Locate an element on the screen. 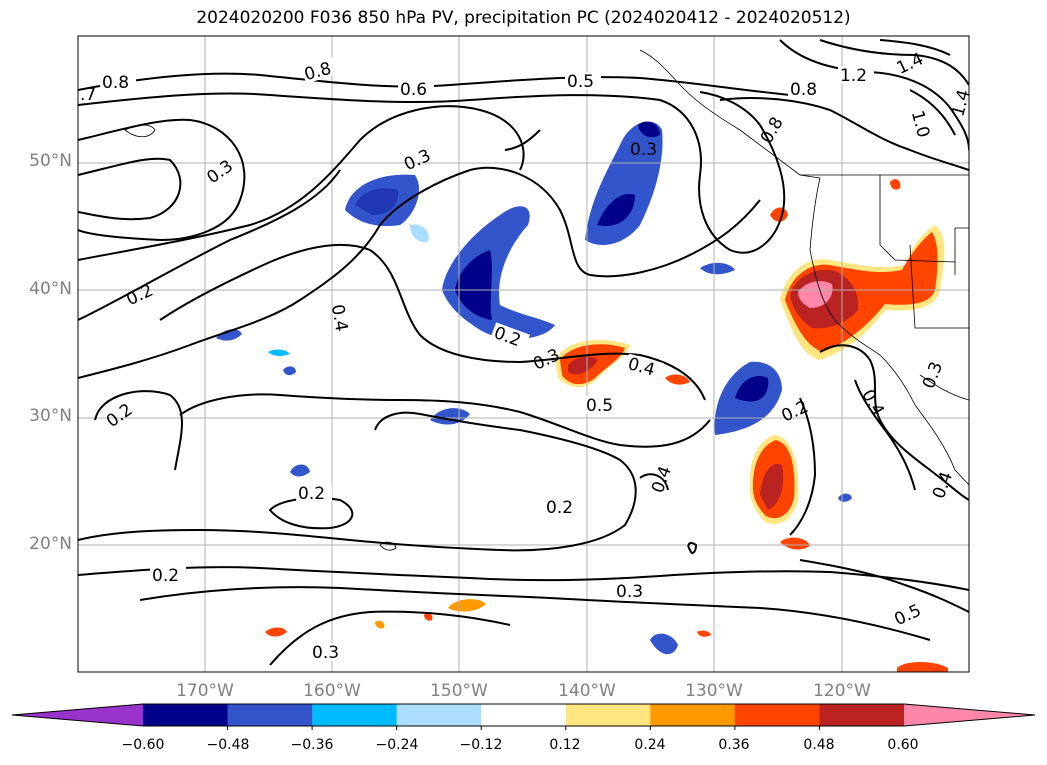 This screenshot has width=1047, height=765. colorbar-tick: −0.48 is located at coordinates (228, 745).